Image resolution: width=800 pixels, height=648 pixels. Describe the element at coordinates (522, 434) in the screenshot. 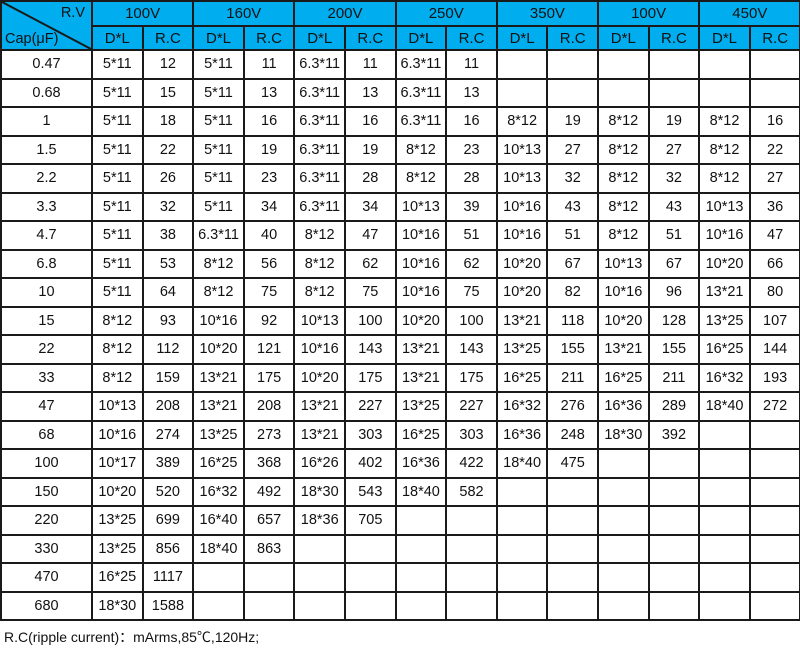

I see `dimension-cell: 16*36` at that location.